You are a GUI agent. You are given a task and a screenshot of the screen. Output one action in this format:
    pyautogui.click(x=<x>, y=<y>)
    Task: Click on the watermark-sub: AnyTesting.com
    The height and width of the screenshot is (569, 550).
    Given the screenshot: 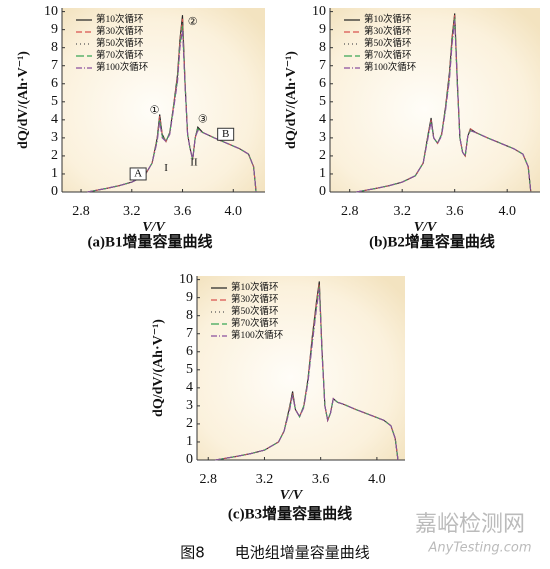 What is the action you would take?
    pyautogui.click(x=479, y=548)
    